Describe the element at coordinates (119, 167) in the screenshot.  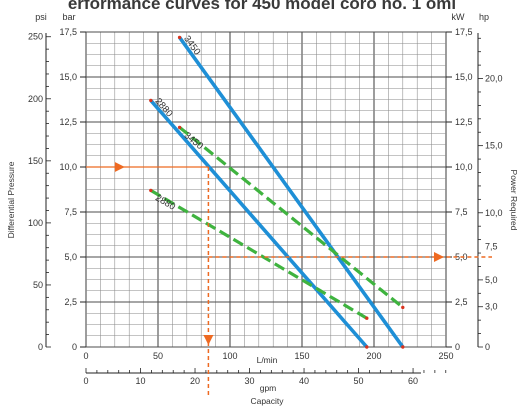
I see `guide-arrow-right` at that location.